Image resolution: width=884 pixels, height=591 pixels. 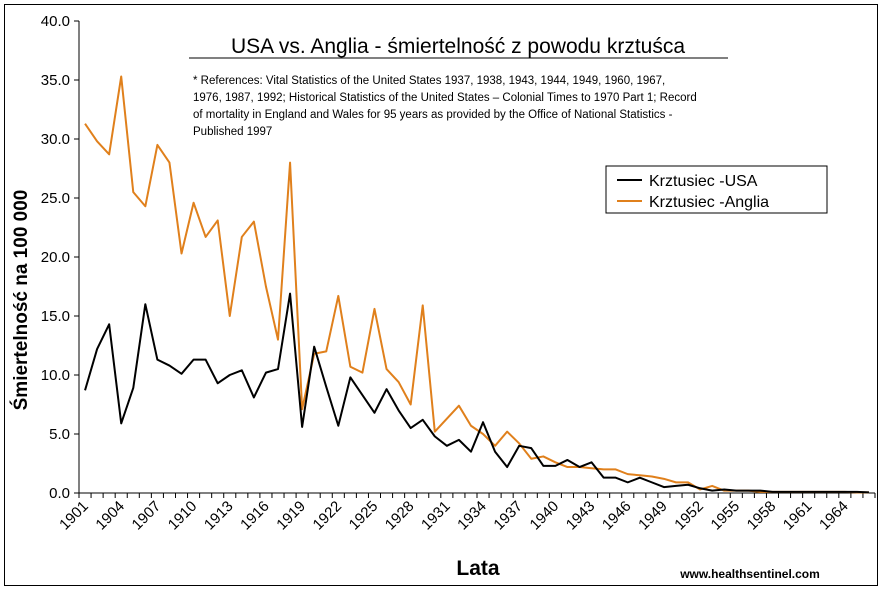 What do you see at coordinates (55, 198) in the screenshot?
I see `y-tick-label: 25.0` at bounding box center [55, 198].